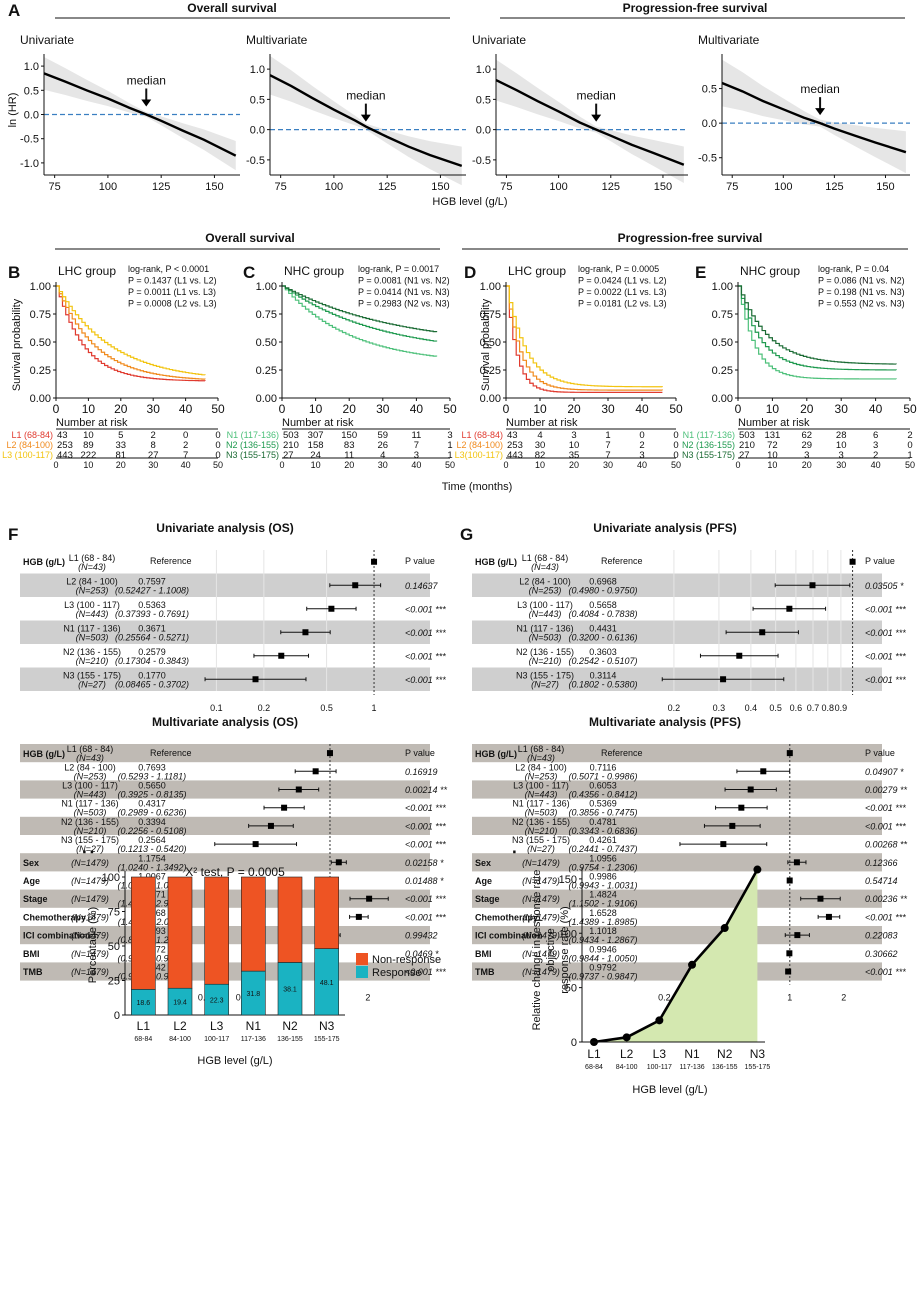 The image size is (920, 1291). What do you see at coordinates (65, 445) in the screenshot?
I see `risk-count: 253` at bounding box center [65, 445].